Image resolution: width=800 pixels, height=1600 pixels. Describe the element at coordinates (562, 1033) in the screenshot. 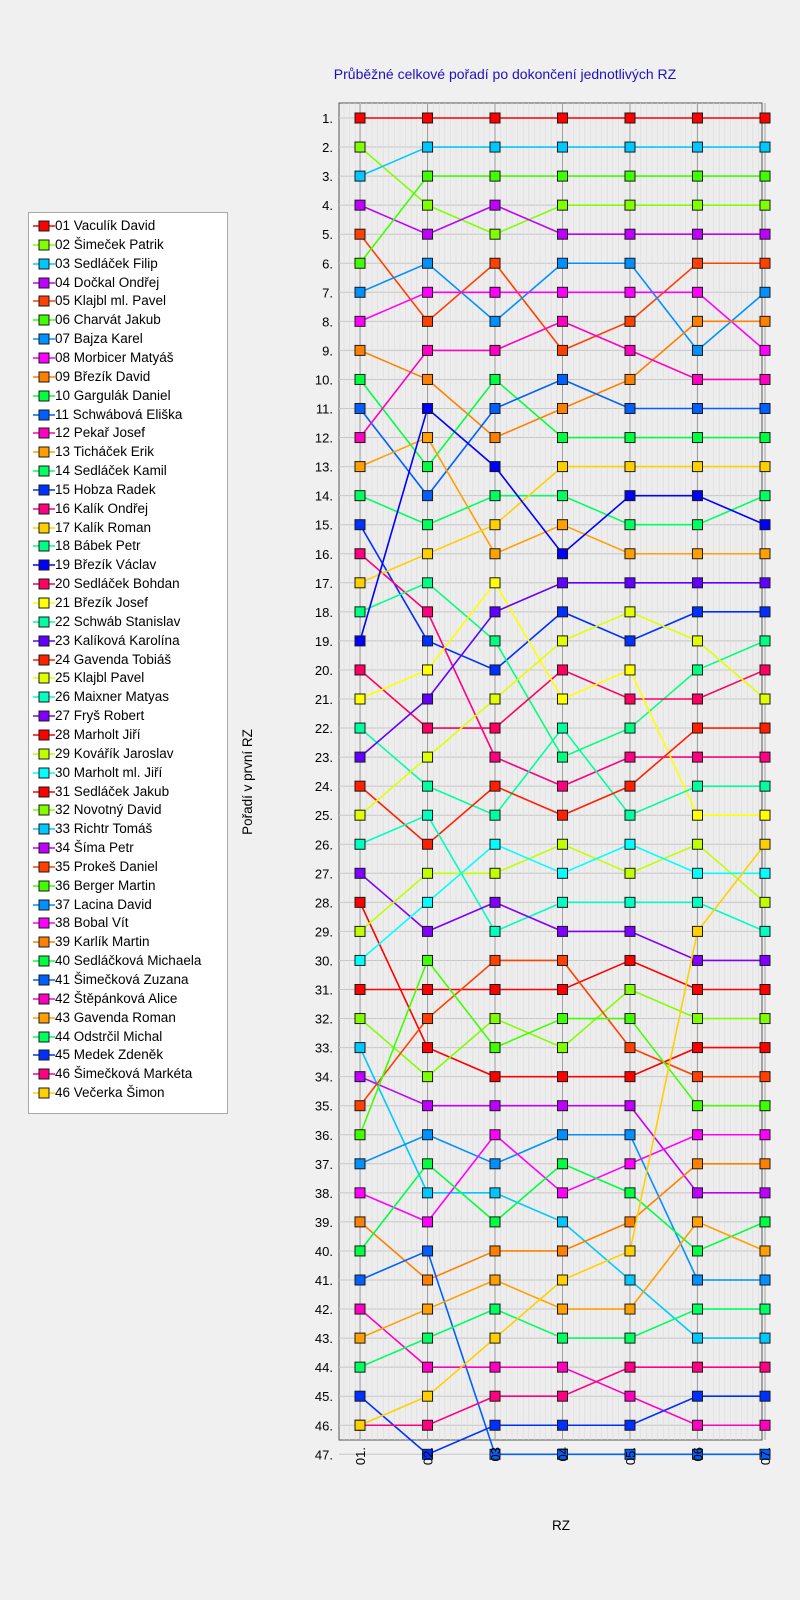

I see `series-32-Novotný-David` at that location.